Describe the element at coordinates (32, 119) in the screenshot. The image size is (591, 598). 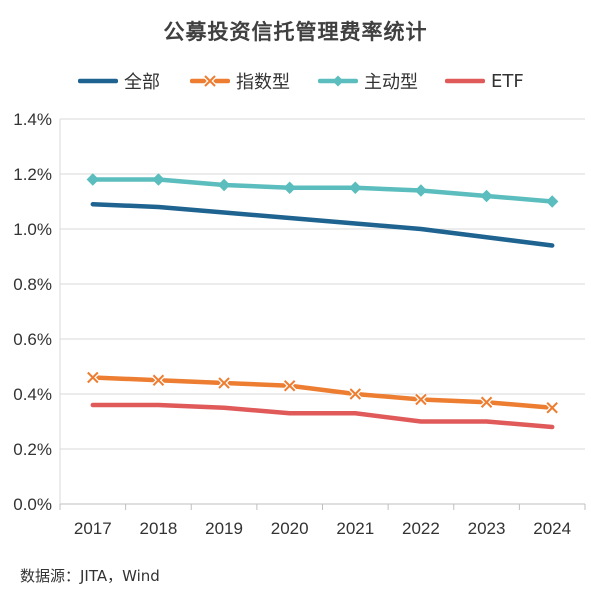
I see `y-tick-label: 1.4%` at that location.